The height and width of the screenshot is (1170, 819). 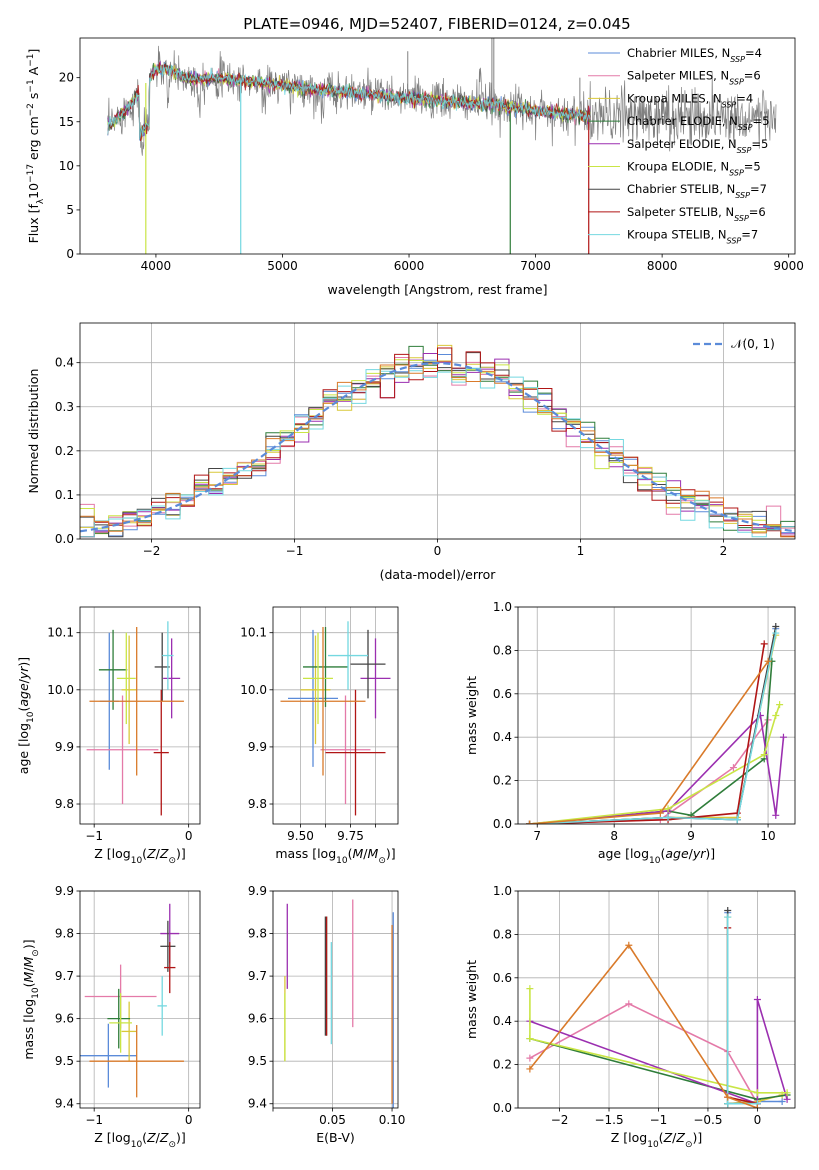 What do you see at coordinates (33, 51) in the screenshot?
I see `label-part: ]` at bounding box center [33, 51].